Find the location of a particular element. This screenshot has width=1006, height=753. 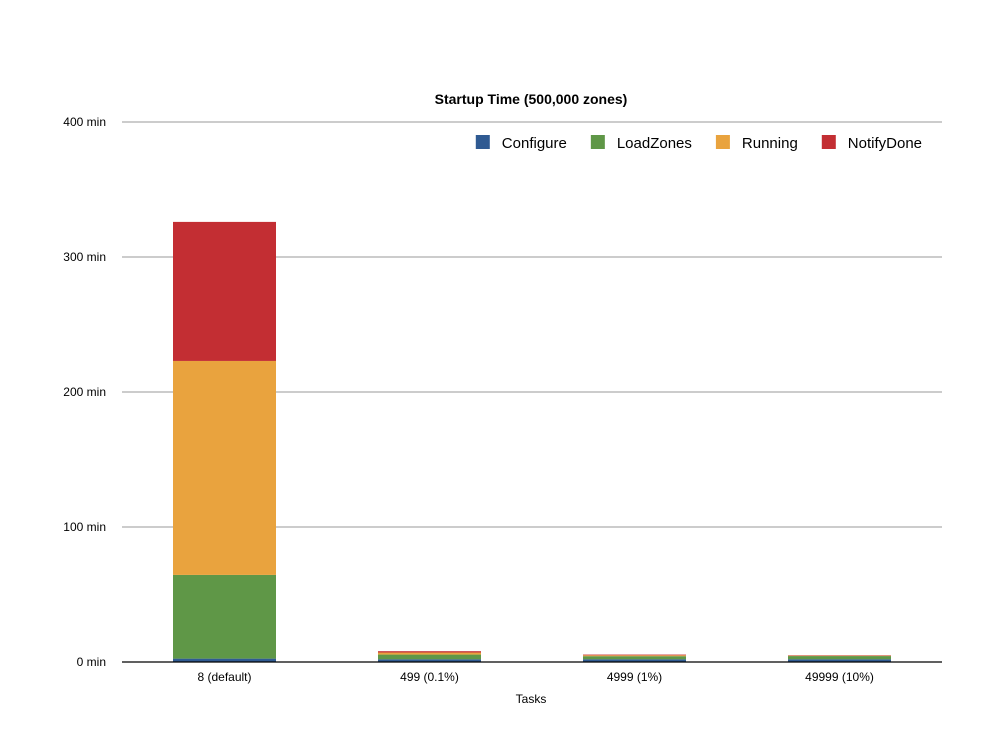

legend: Configure LoadZones Running NotifyDone is located at coordinates (698, 143).